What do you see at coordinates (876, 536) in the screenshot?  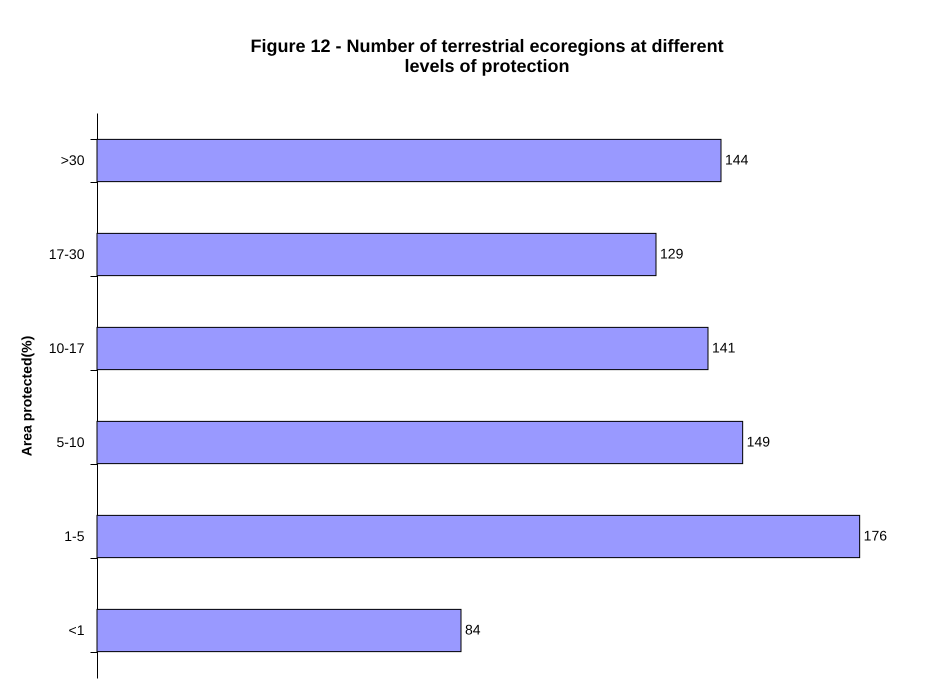 I see `data-label: 176` at bounding box center [876, 536].